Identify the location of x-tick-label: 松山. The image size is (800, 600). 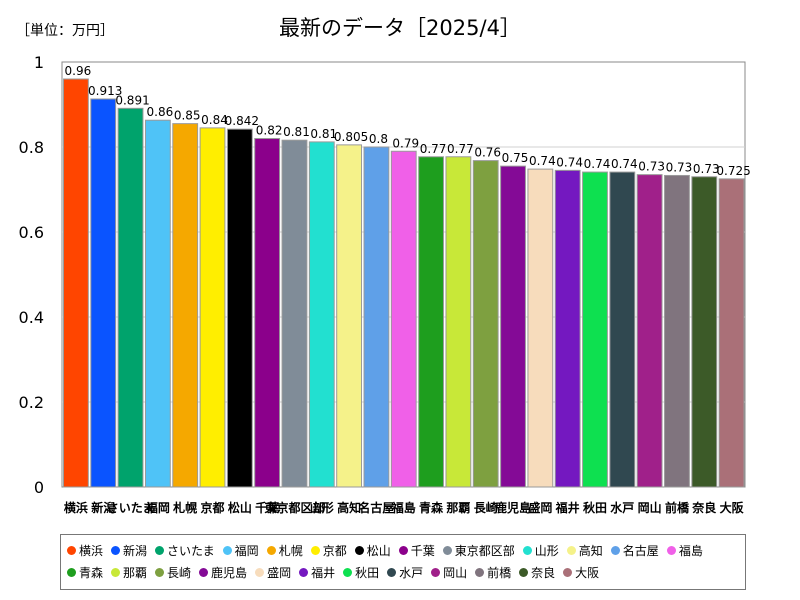
(240, 507).